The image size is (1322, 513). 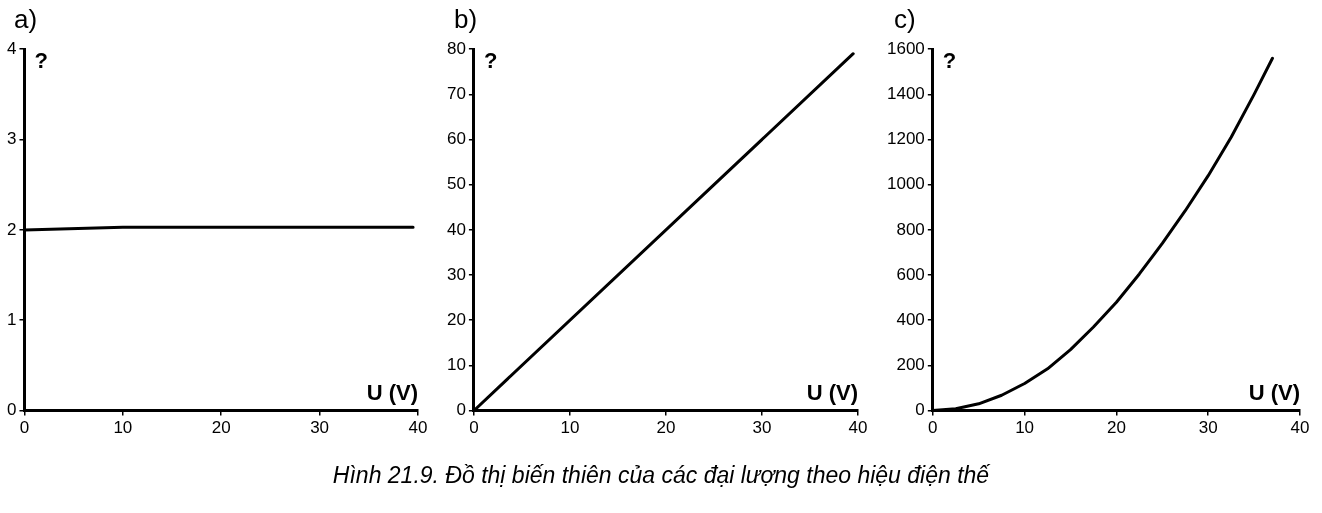 I want to click on y-tick-label: 1200, so click(x=905, y=139).